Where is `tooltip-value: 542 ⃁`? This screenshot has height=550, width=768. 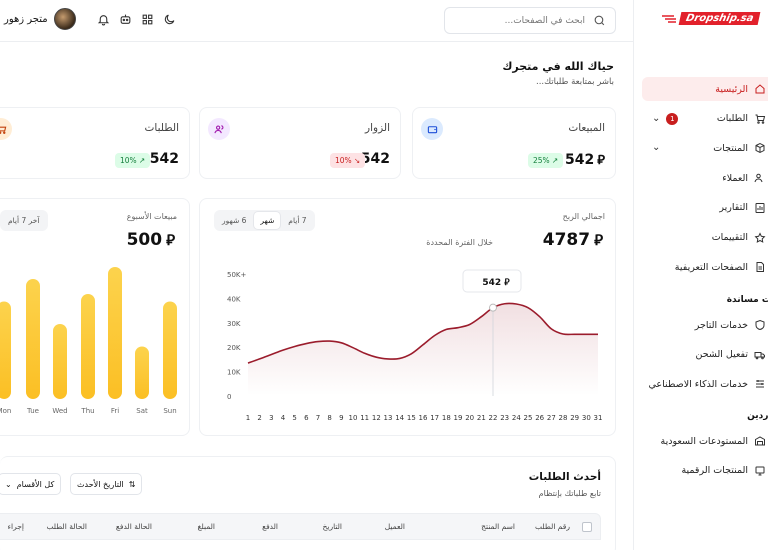 tooltip-value: 542 ⃁ is located at coordinates (496, 282).